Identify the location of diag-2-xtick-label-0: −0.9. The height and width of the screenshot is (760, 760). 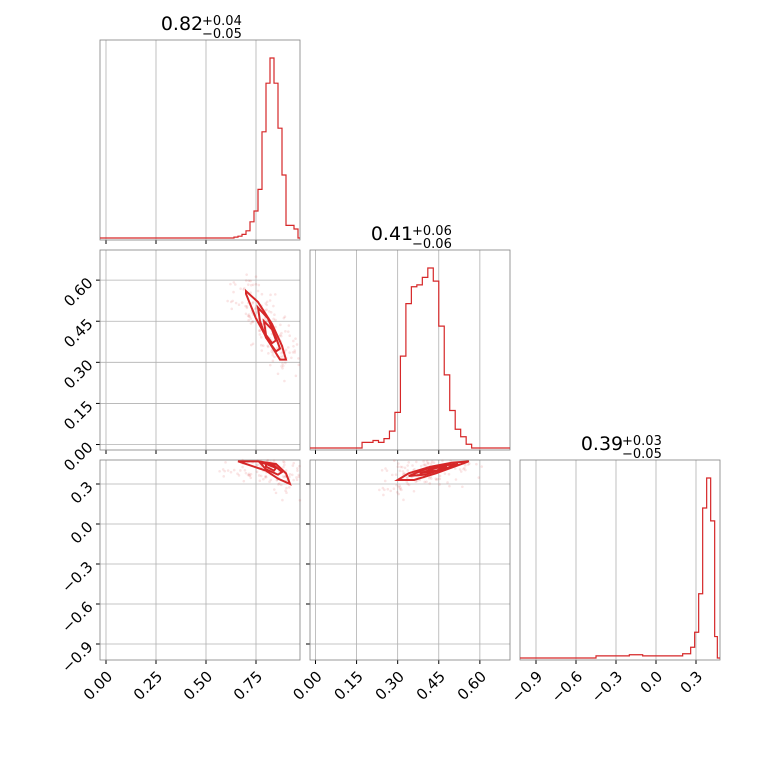
(527, 687).